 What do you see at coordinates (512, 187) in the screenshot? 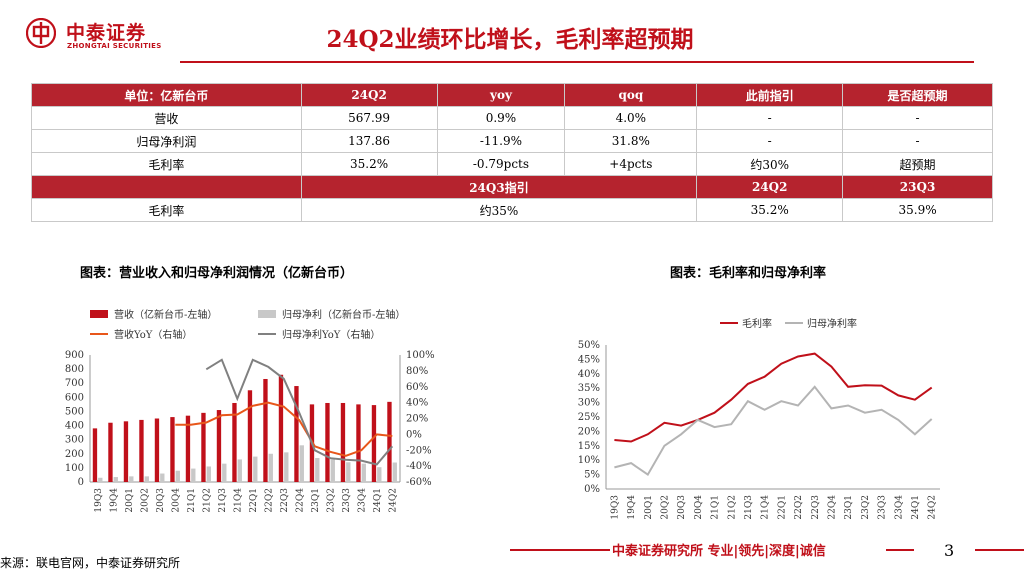
I see `table-header-row-2: 24Q3指引 24Q2 23Q3` at bounding box center [512, 187].